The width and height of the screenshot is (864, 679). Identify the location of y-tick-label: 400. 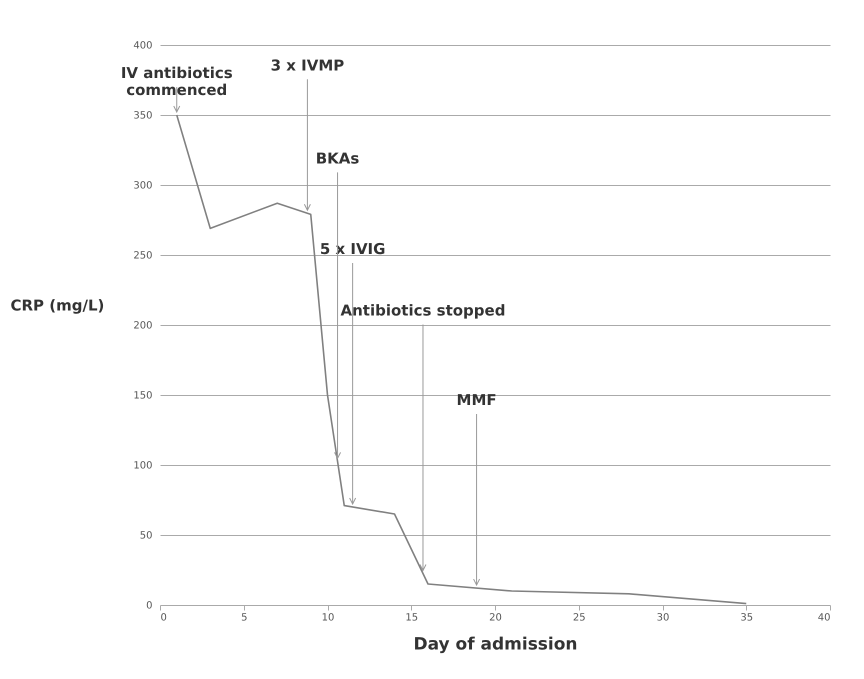
(142, 46).